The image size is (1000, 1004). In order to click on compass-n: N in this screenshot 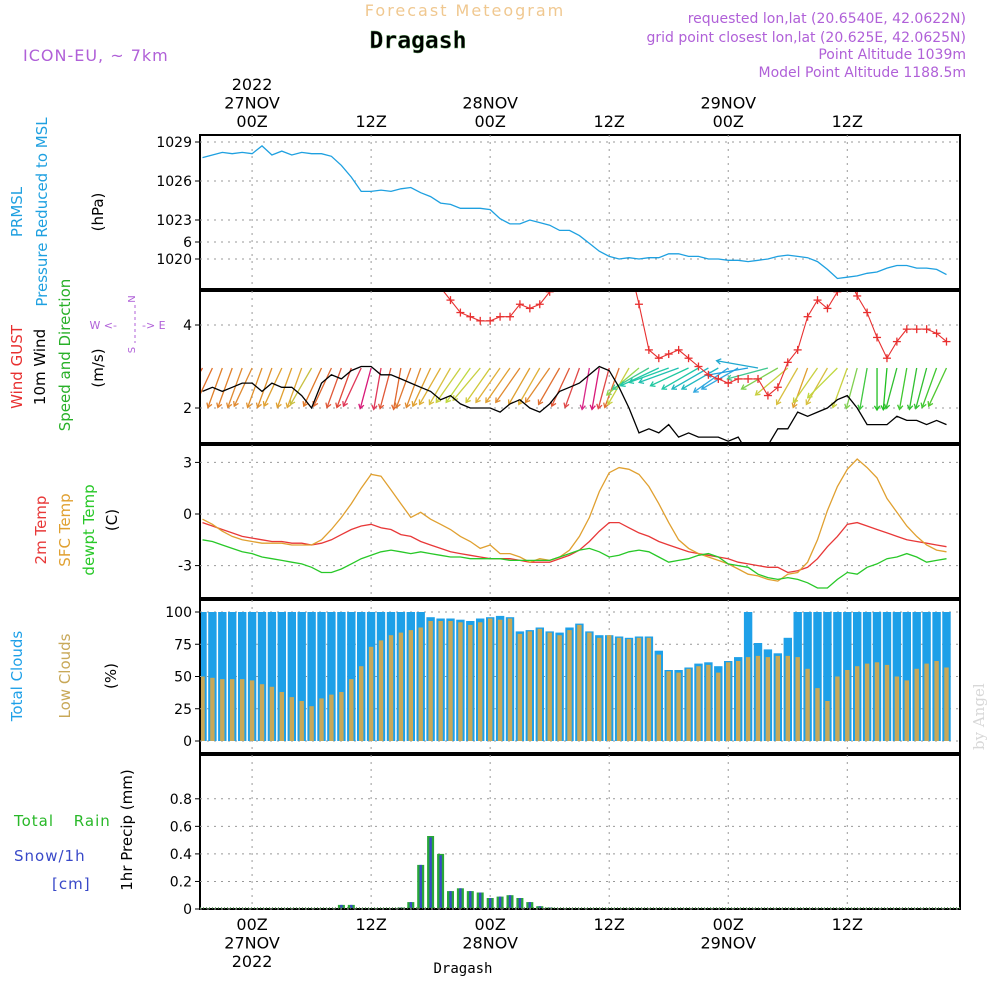, I will do `click(132, 298)`.